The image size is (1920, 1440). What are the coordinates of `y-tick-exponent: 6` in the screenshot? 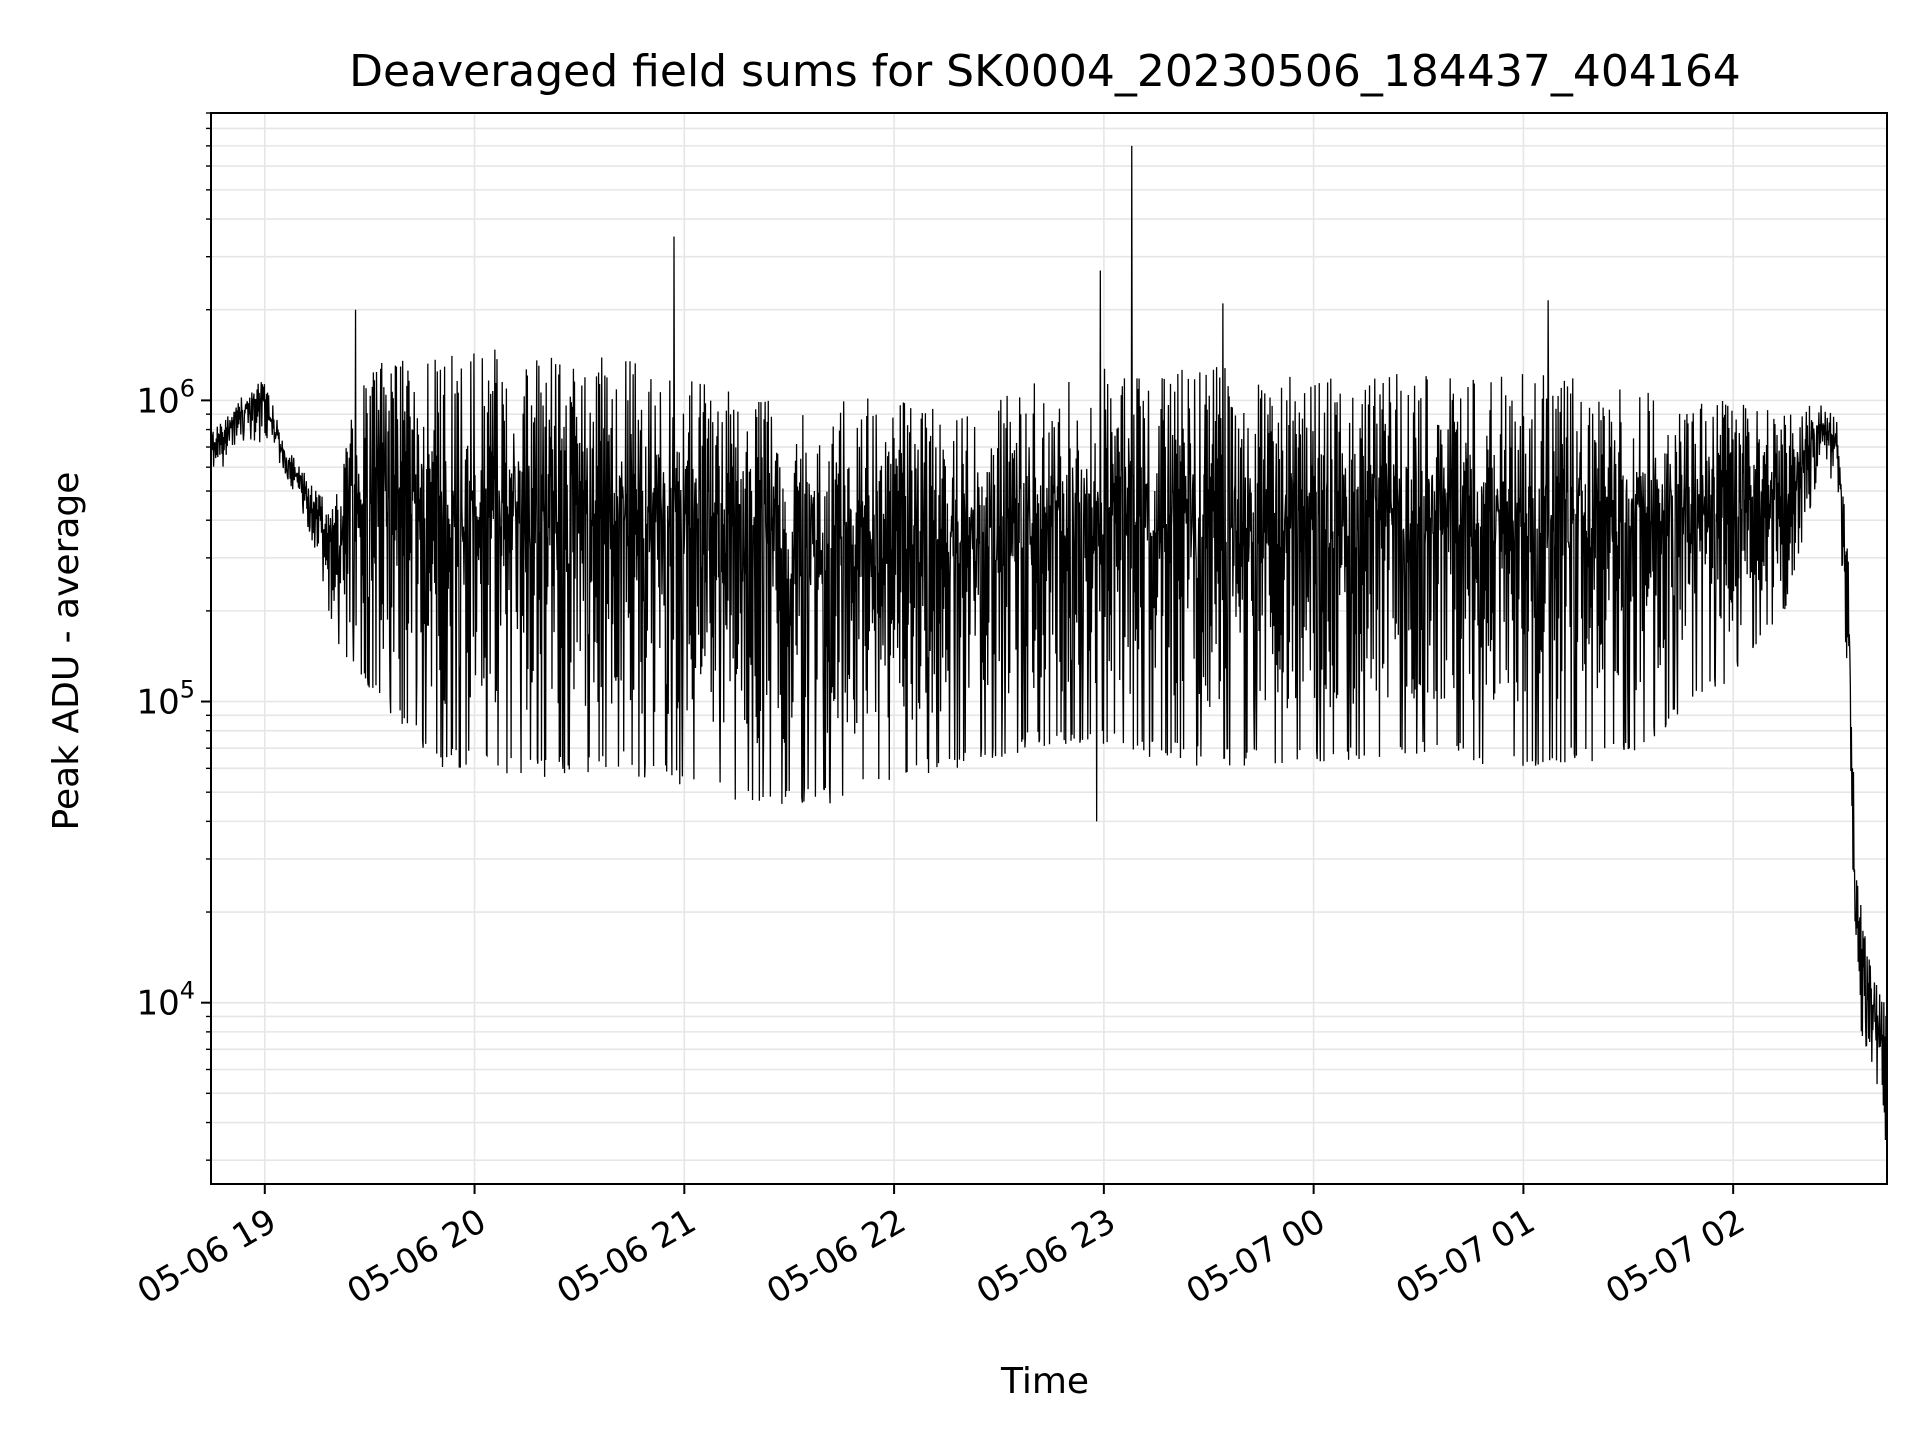 It's located at (187, 388).